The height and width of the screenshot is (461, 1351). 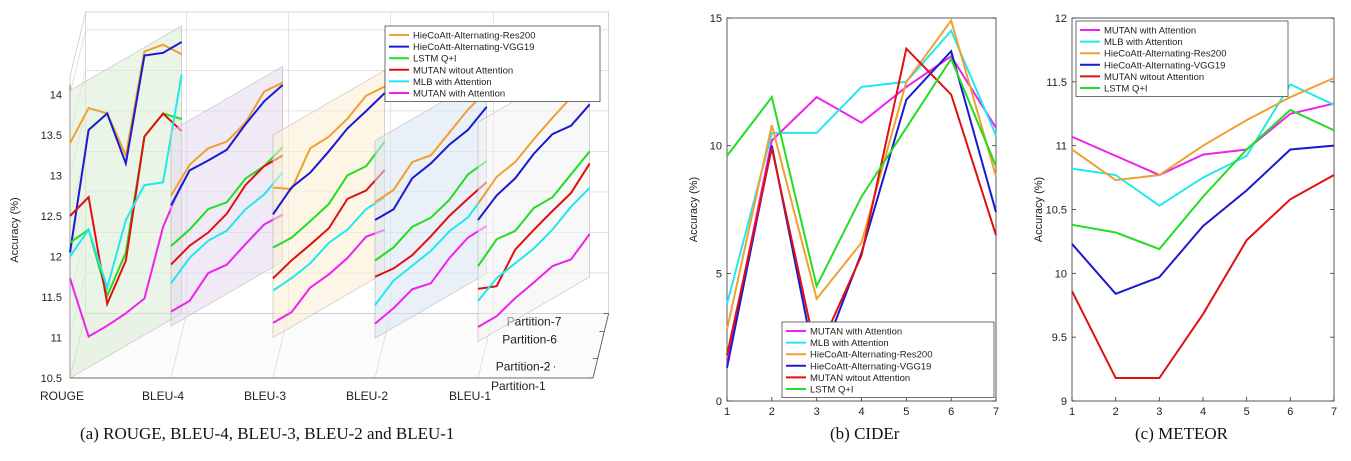 What do you see at coordinates (1164, 65) in the screenshot?
I see `chart-c-legend-label: HieCoAtt-Alternating-VGG19` at bounding box center [1164, 65].